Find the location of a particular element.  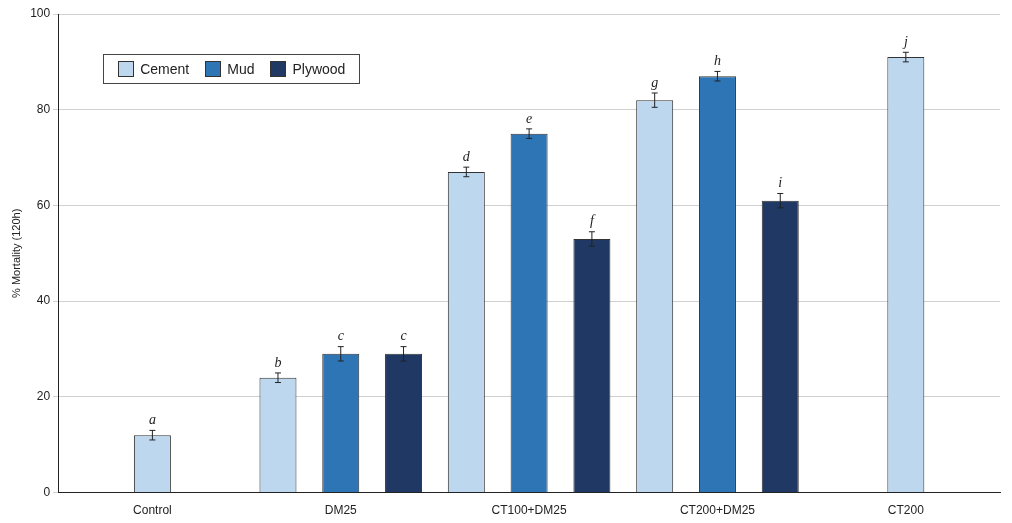

annotation: d is located at coordinates (466, 156).